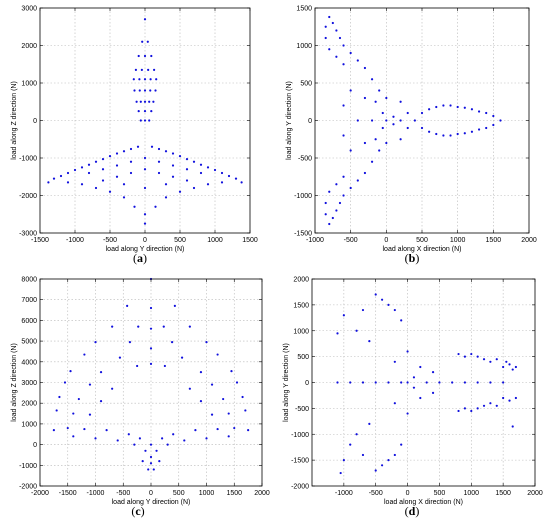  I want to click on y-tick-label: 500, so click(303, 357).